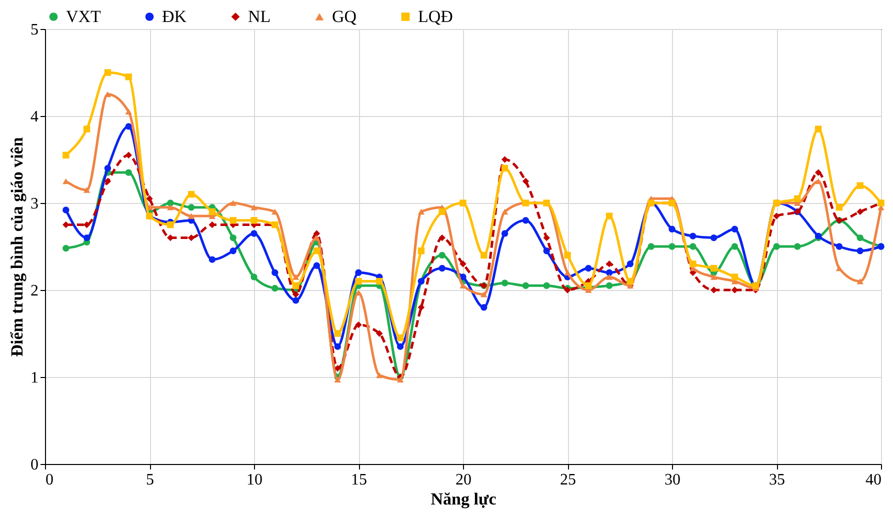 The width and height of the screenshot is (893, 515). What do you see at coordinates (17, 246) in the screenshot?
I see `y-axis-title: Điểm trung bình của giáo viên` at bounding box center [17, 246].